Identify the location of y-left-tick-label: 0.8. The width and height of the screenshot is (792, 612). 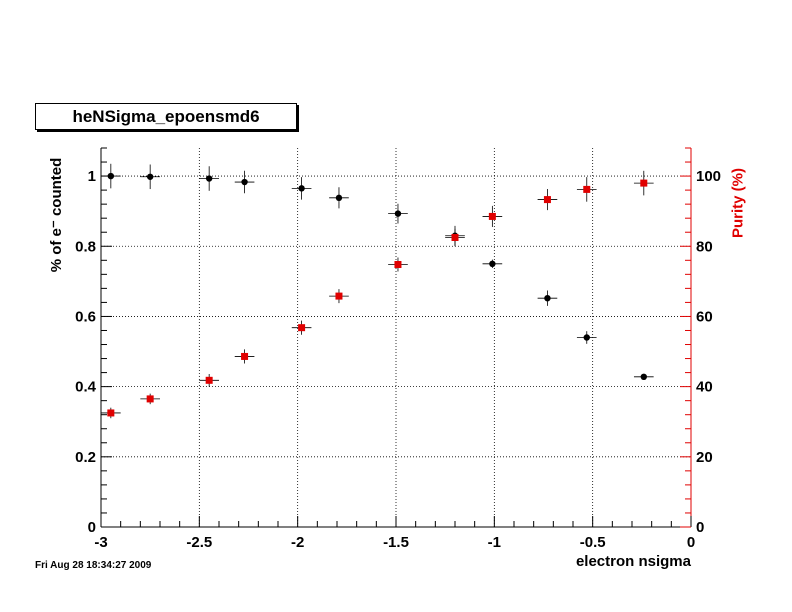
(85, 246).